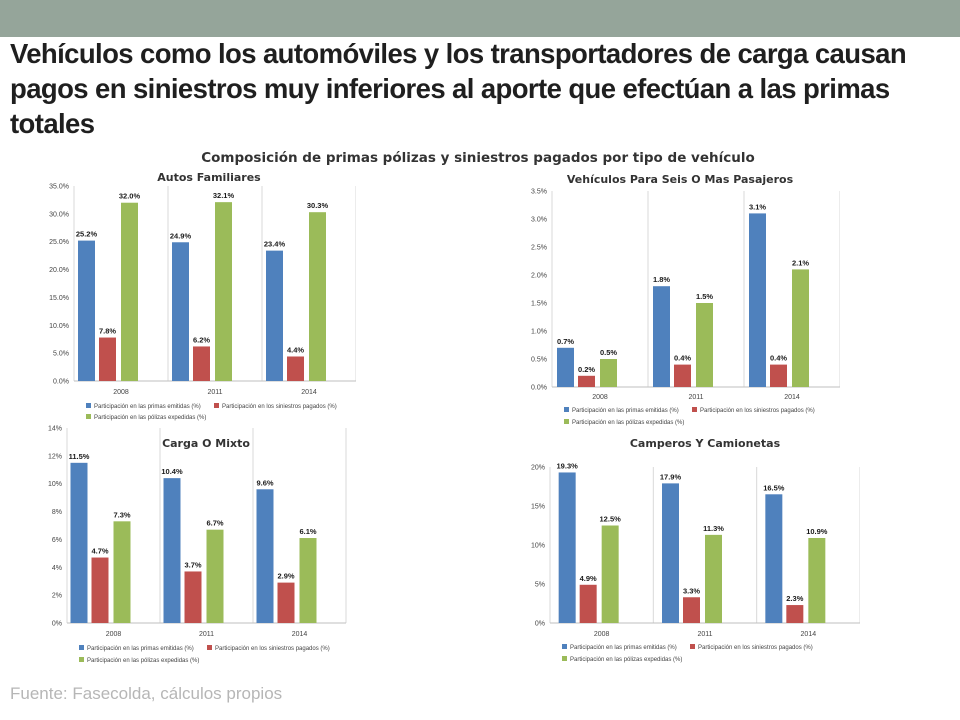 The height and width of the screenshot is (720, 960). What do you see at coordinates (661, 279) in the screenshot?
I see `data-label: 1.8%` at bounding box center [661, 279].